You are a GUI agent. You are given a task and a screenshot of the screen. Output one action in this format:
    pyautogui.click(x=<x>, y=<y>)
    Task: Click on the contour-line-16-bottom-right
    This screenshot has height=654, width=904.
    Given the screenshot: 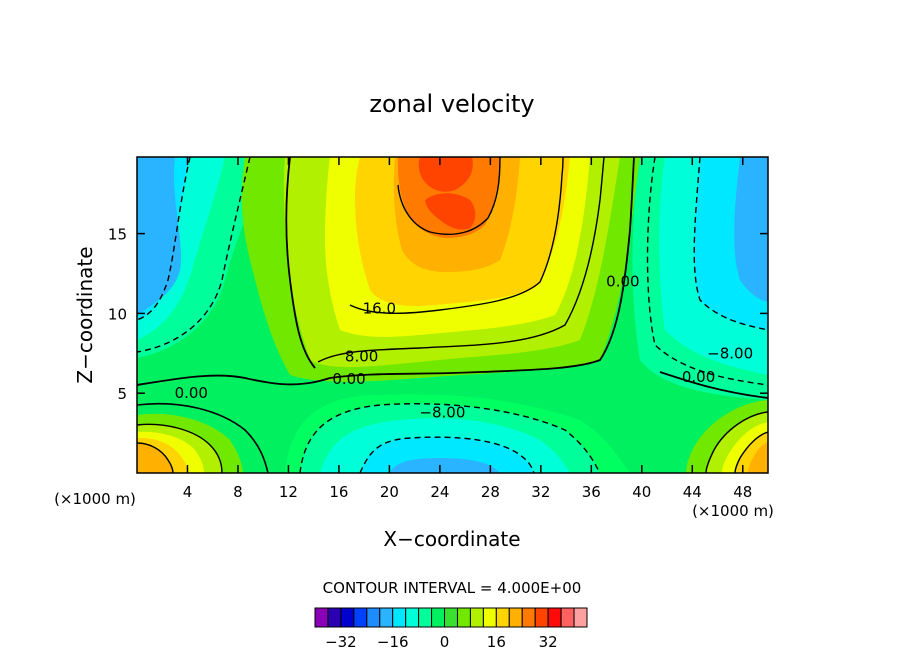 What is the action you would take?
    pyautogui.click(x=751, y=452)
    